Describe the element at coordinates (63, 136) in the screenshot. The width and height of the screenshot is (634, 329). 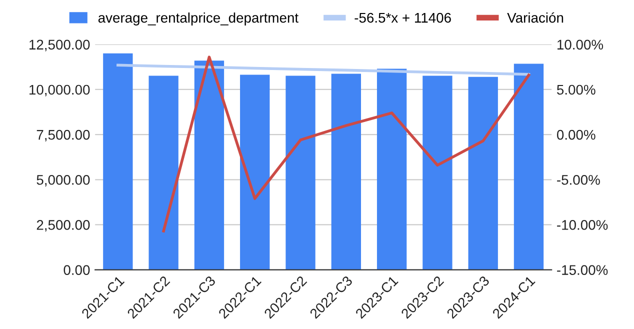
I see `y-tick-label: 7,500.00` at that location.